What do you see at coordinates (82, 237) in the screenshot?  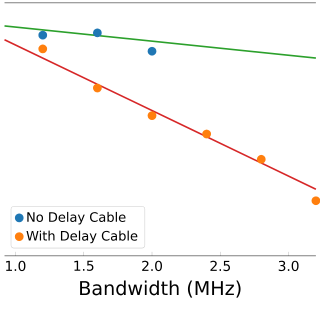 I see `legend-label: With Delay Cable` at bounding box center [82, 237].